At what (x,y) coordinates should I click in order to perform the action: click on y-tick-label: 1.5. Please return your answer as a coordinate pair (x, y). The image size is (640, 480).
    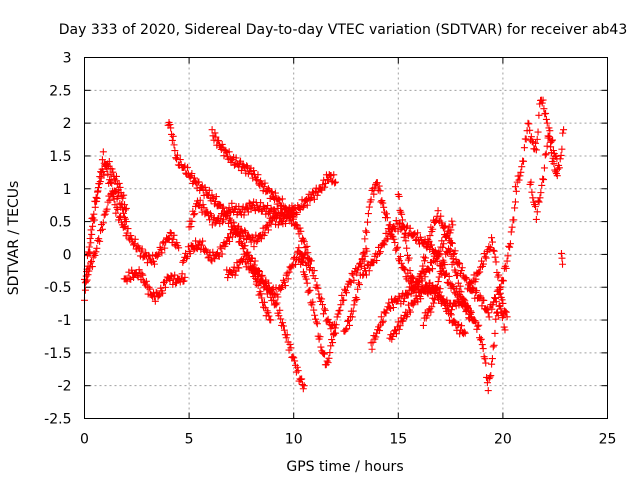
    Looking at the image, I should click on (60, 157).